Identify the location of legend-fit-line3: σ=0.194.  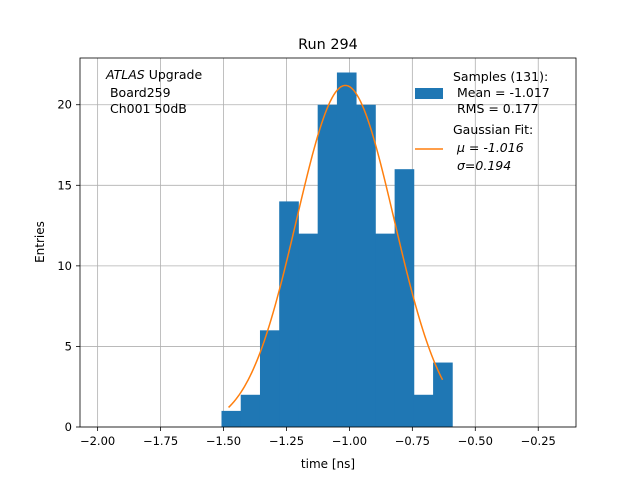
(484, 165).